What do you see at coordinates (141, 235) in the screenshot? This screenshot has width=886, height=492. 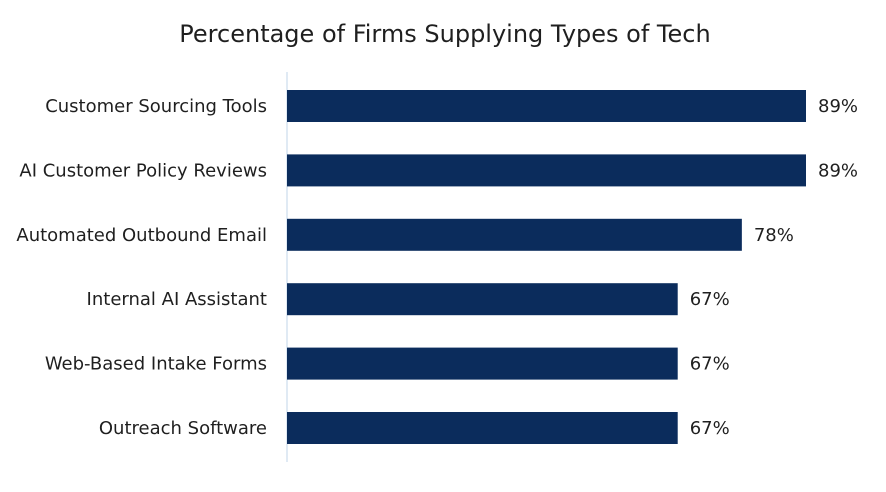 I see `category-label: Automated Outbound Email` at bounding box center [141, 235].